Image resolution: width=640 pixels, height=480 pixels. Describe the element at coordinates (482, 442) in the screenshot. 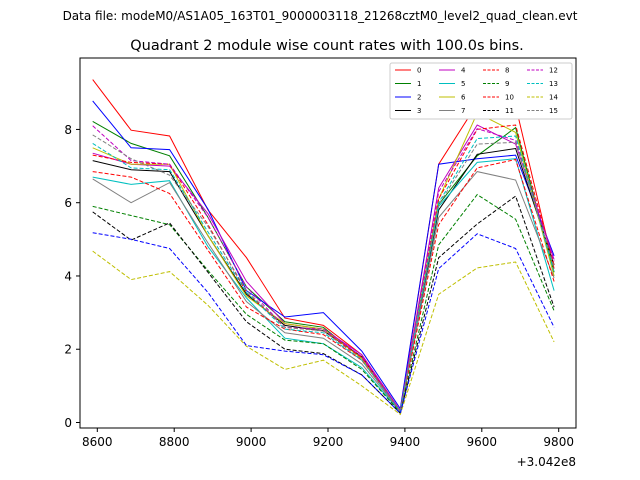

I see `x-tick-label: 9600` at that location.